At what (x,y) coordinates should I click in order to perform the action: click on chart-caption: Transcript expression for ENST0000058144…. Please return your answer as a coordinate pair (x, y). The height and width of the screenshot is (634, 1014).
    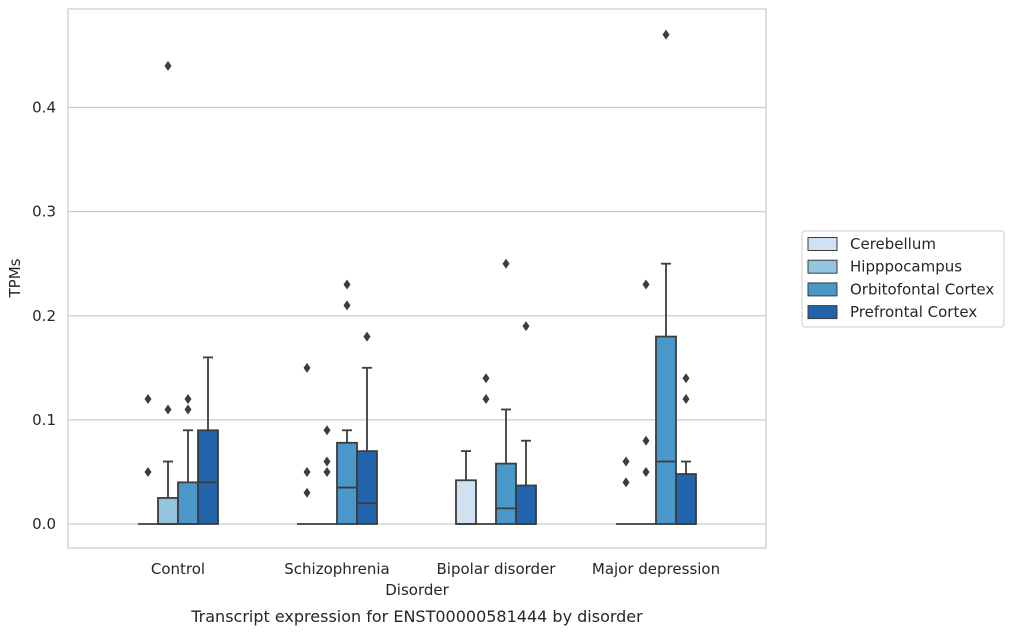
    Looking at the image, I should click on (416, 616).